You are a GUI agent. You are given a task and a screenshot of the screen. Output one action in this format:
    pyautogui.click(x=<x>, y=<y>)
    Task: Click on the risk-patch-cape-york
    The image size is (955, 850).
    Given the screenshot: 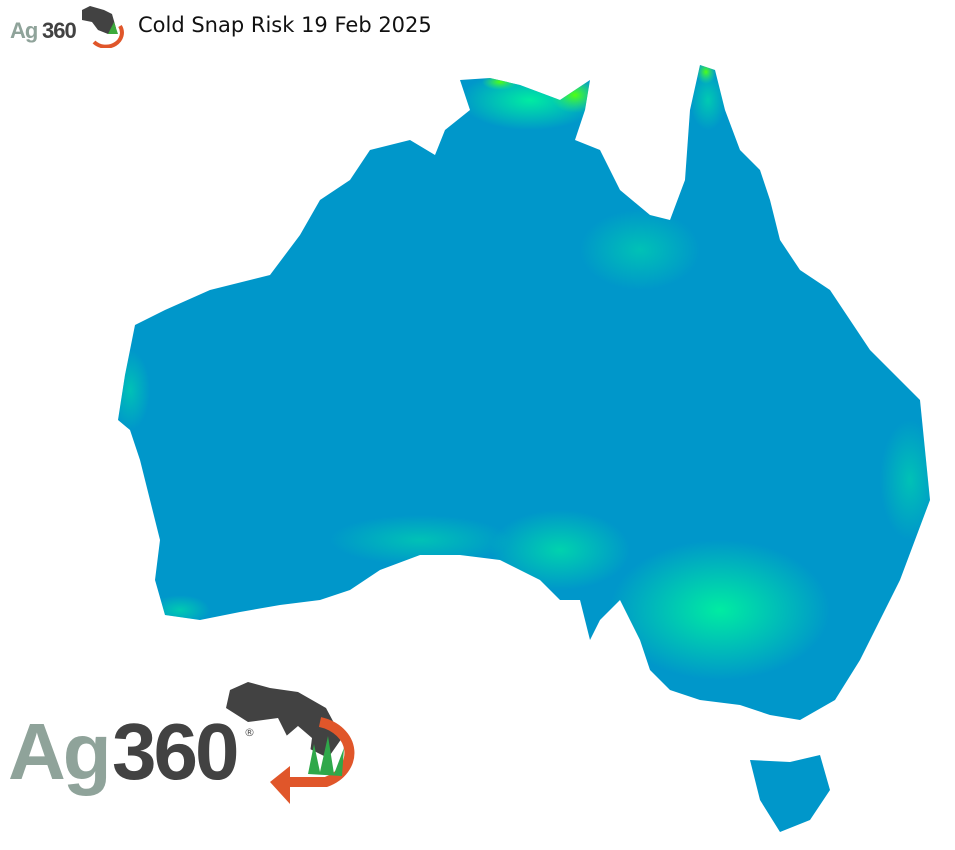 What is the action you would take?
    pyautogui.click(x=708, y=100)
    